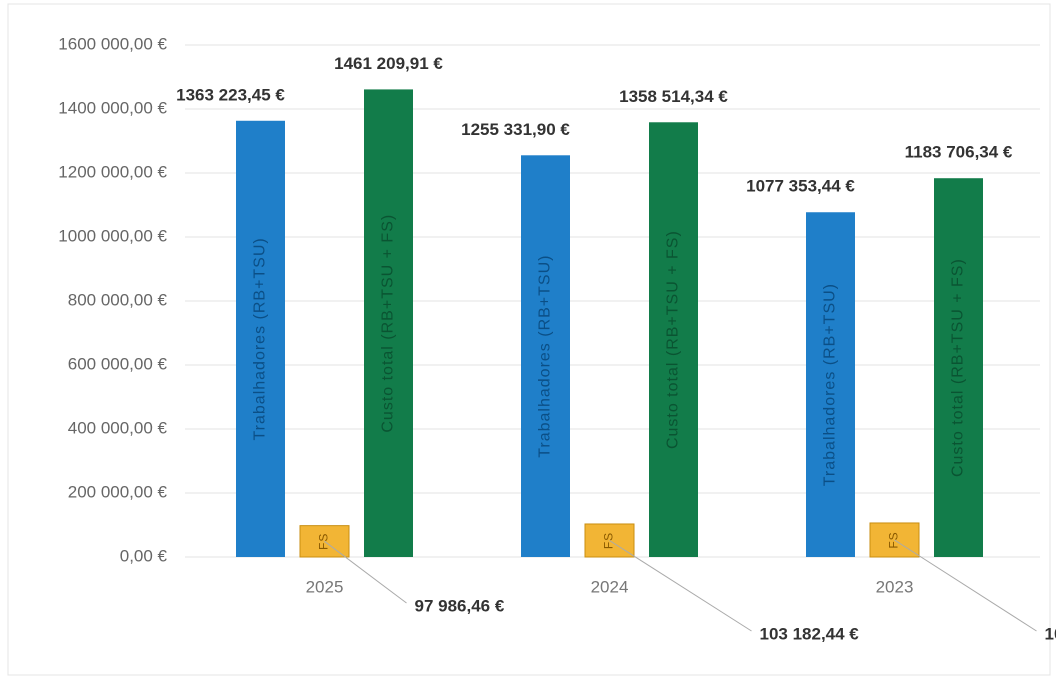  What do you see at coordinates (325, 586) in the screenshot?
I see `x-tick-label: 2025` at bounding box center [325, 586].